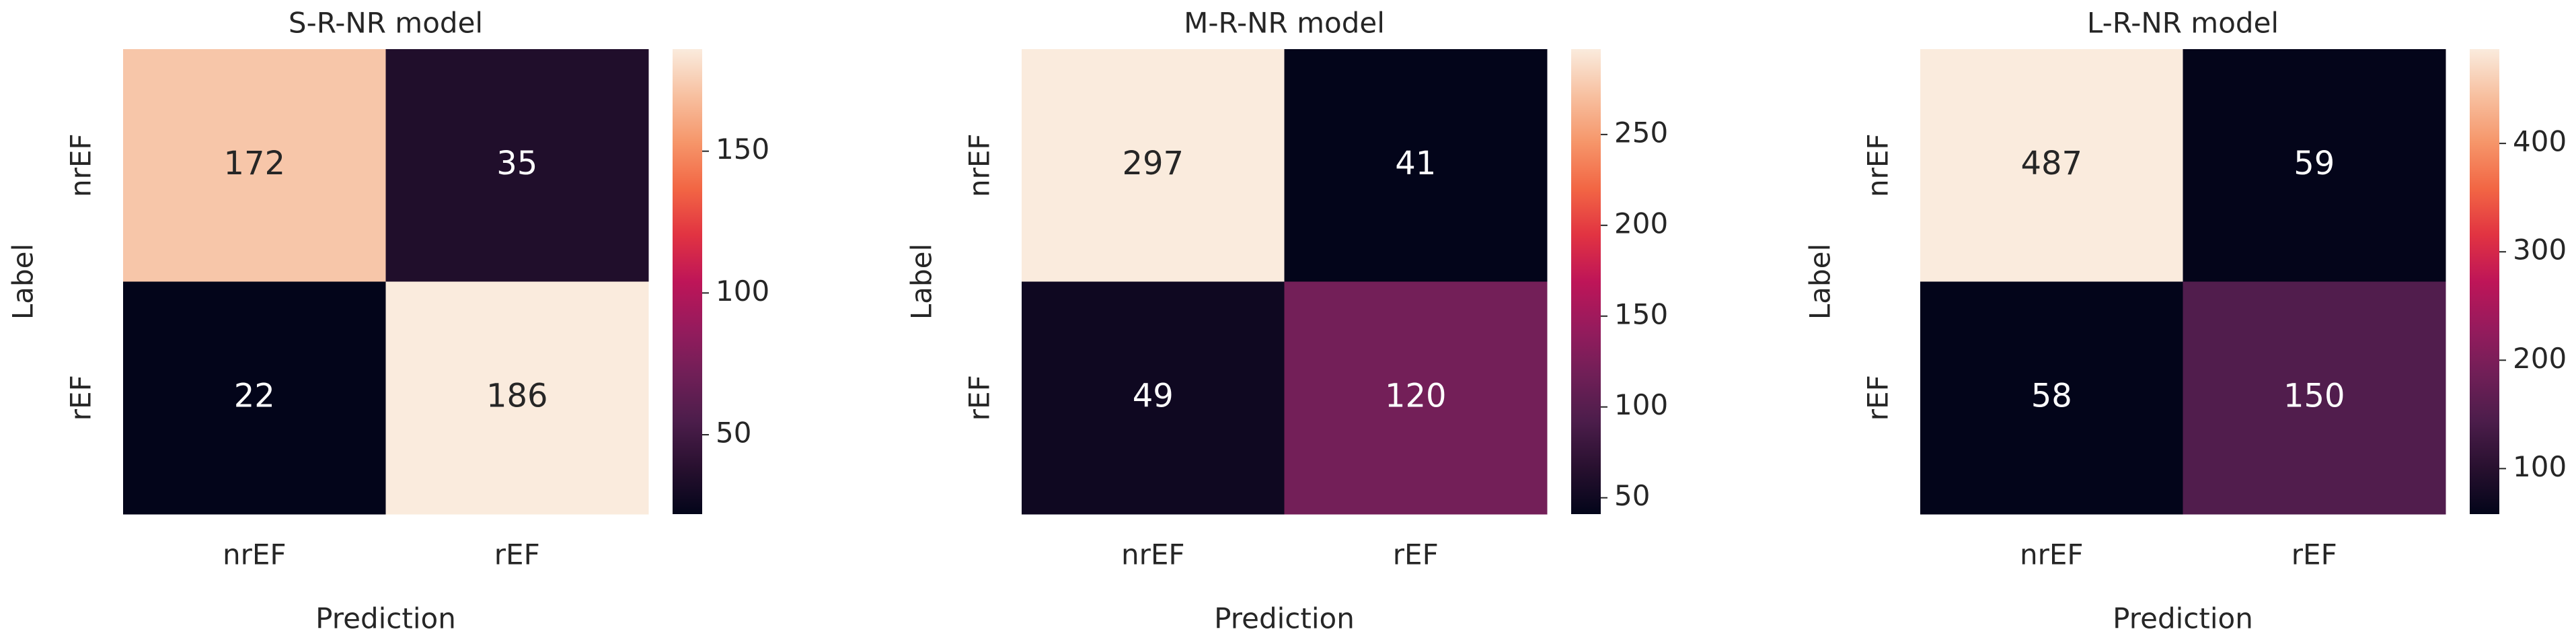  I want to click on cell-value: 22, so click(254, 396).